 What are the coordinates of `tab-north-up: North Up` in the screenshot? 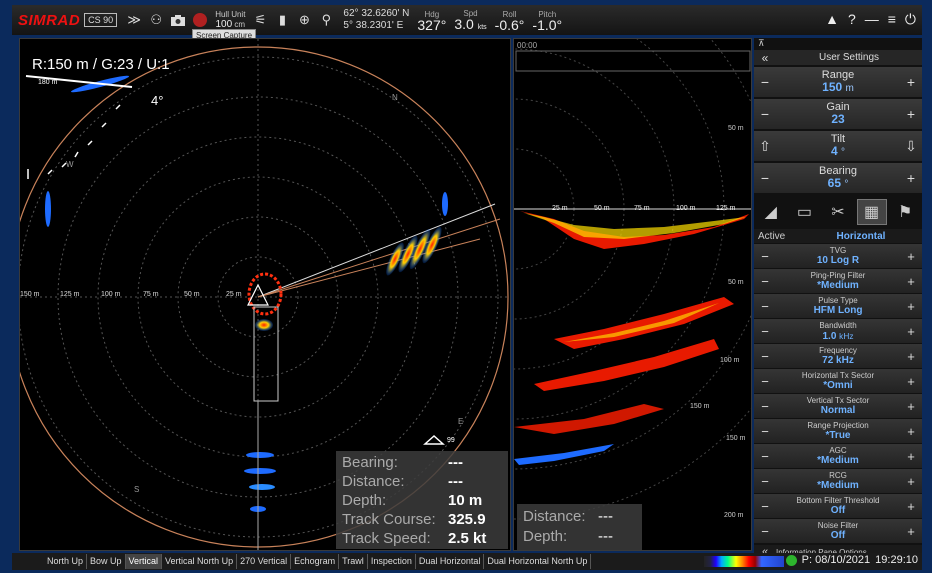 It's located at (66, 561).